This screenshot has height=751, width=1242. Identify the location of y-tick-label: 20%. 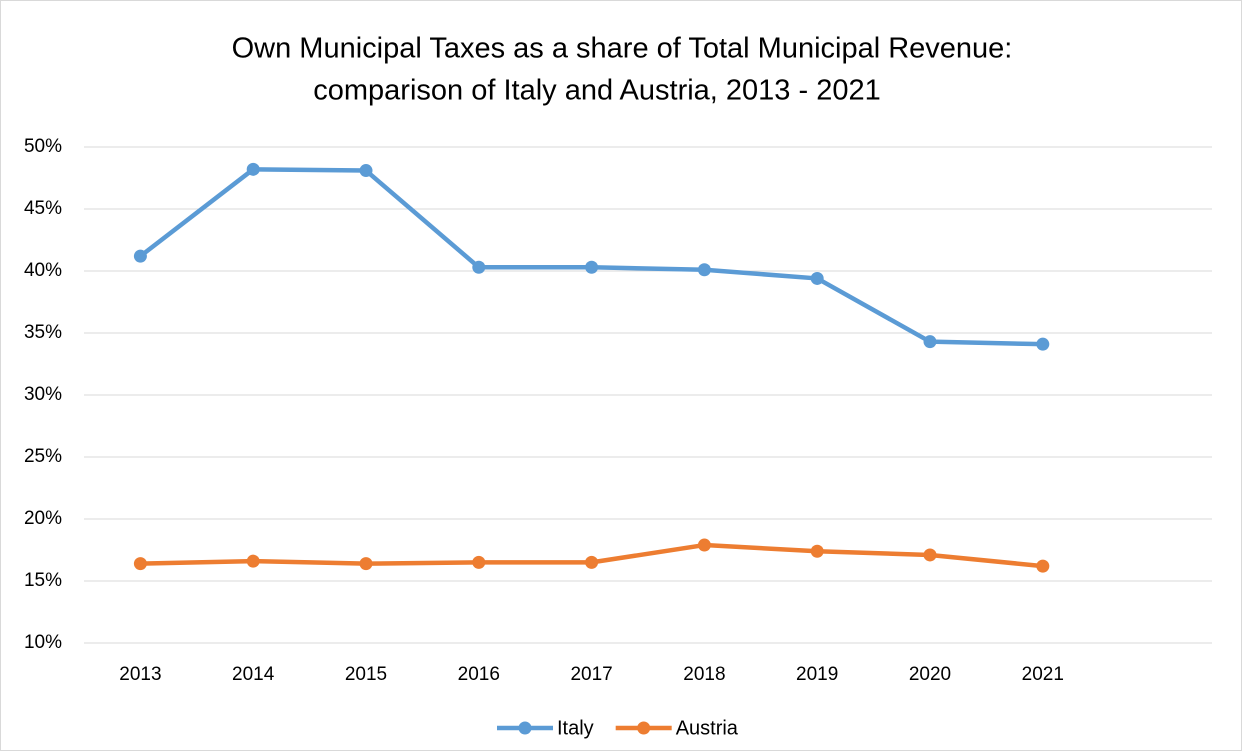
(43, 518).